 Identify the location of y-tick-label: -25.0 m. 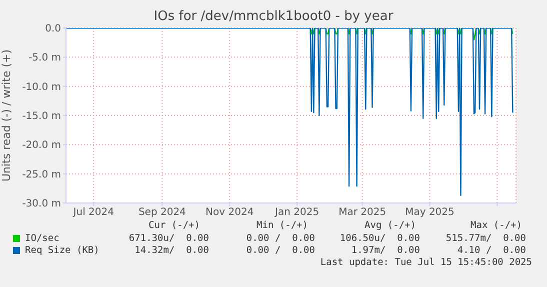
(41, 174).